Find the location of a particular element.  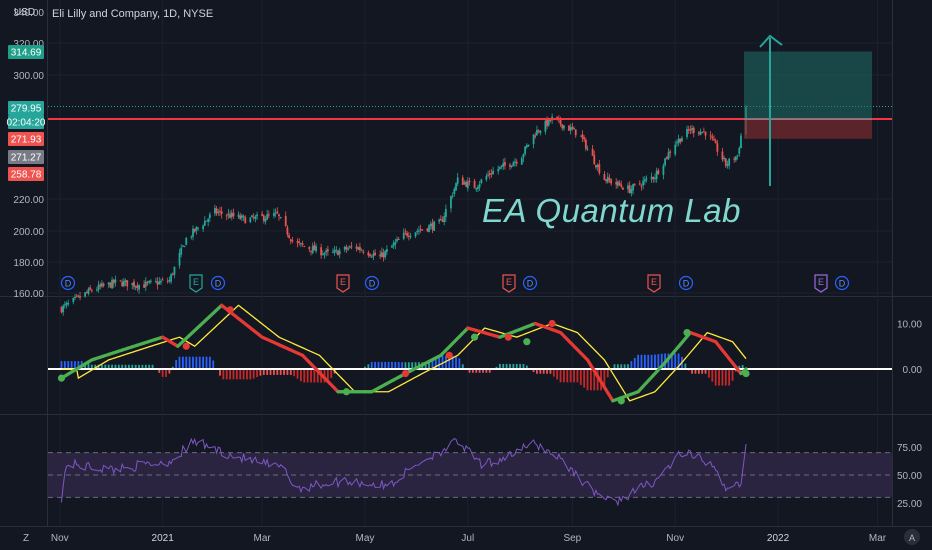

earnings-marker is located at coordinates (343, 283).